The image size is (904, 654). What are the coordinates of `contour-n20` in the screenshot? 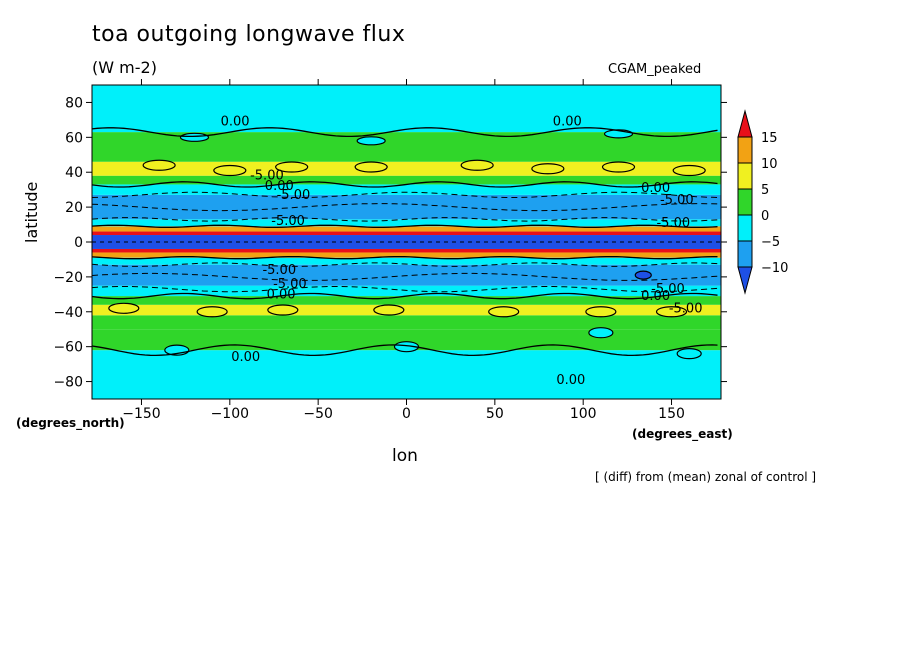 It's located at (405, 207).